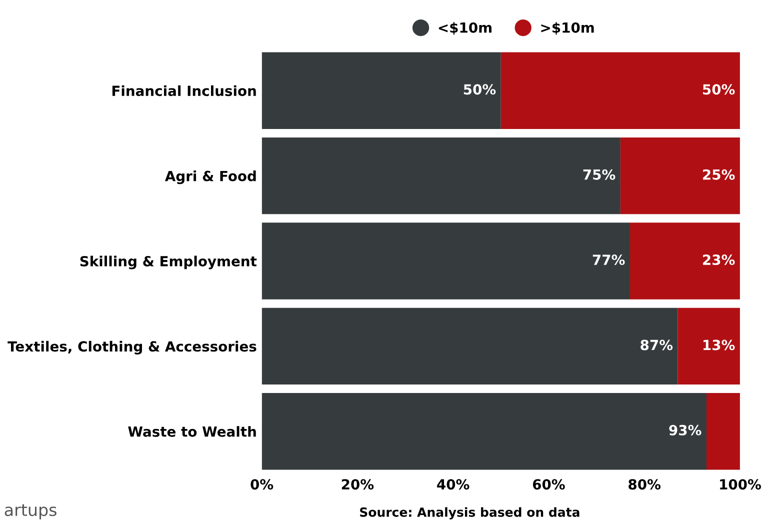 Image resolution: width=770 pixels, height=522 pixels. Describe the element at coordinates (719, 345) in the screenshot. I see `data-label: 13%` at that location.